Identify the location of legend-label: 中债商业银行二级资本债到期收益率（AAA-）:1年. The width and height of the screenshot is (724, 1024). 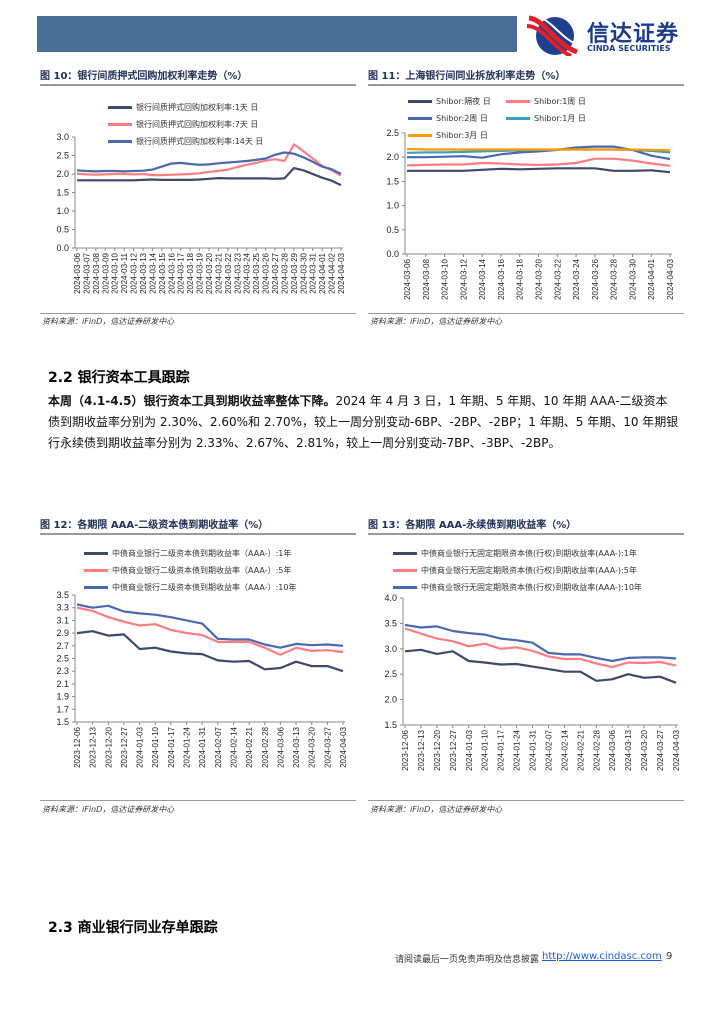
(202, 553).